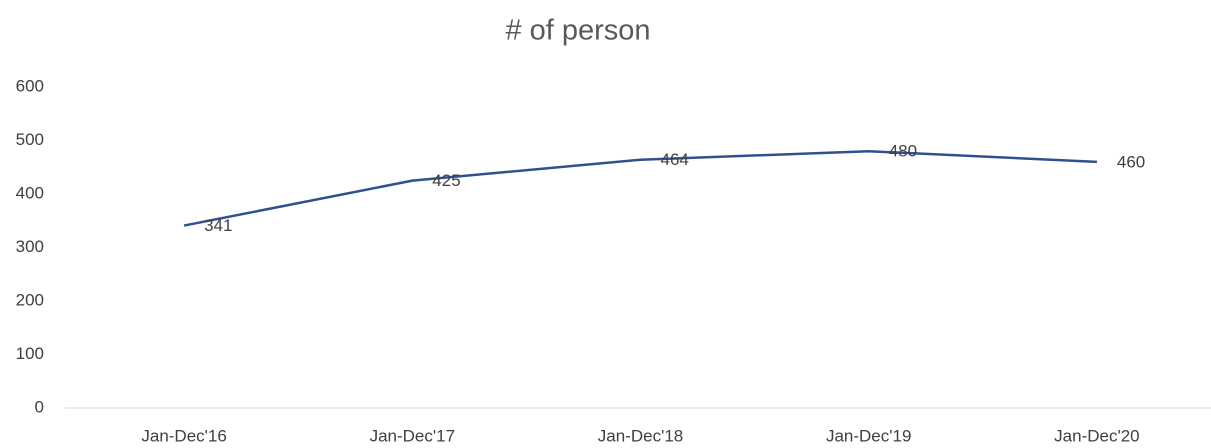  I want to click on x-tick-label: Jan-Dec'19, so click(868, 435).